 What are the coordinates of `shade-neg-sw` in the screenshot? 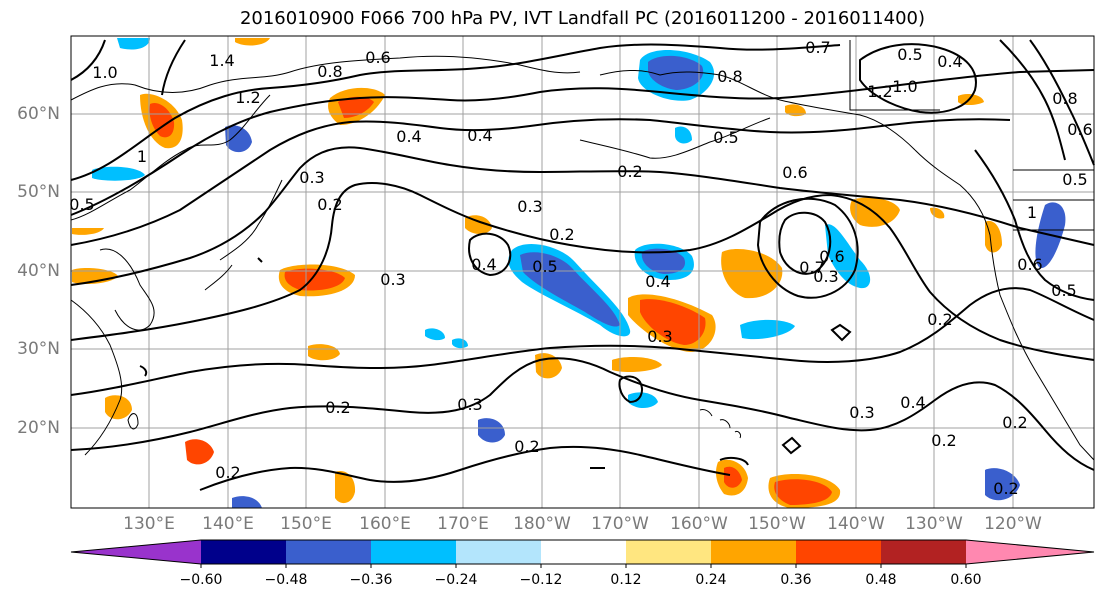 It's located at (1002, 484).